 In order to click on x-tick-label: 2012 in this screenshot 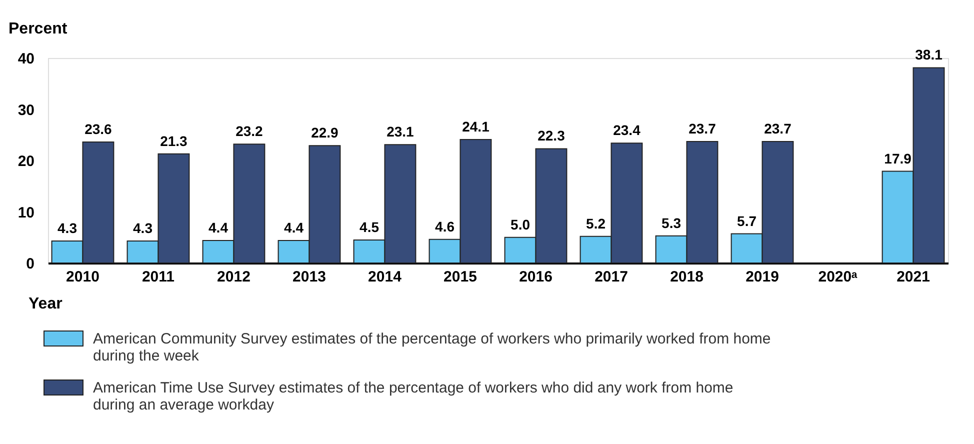, I will do `click(233, 277)`.